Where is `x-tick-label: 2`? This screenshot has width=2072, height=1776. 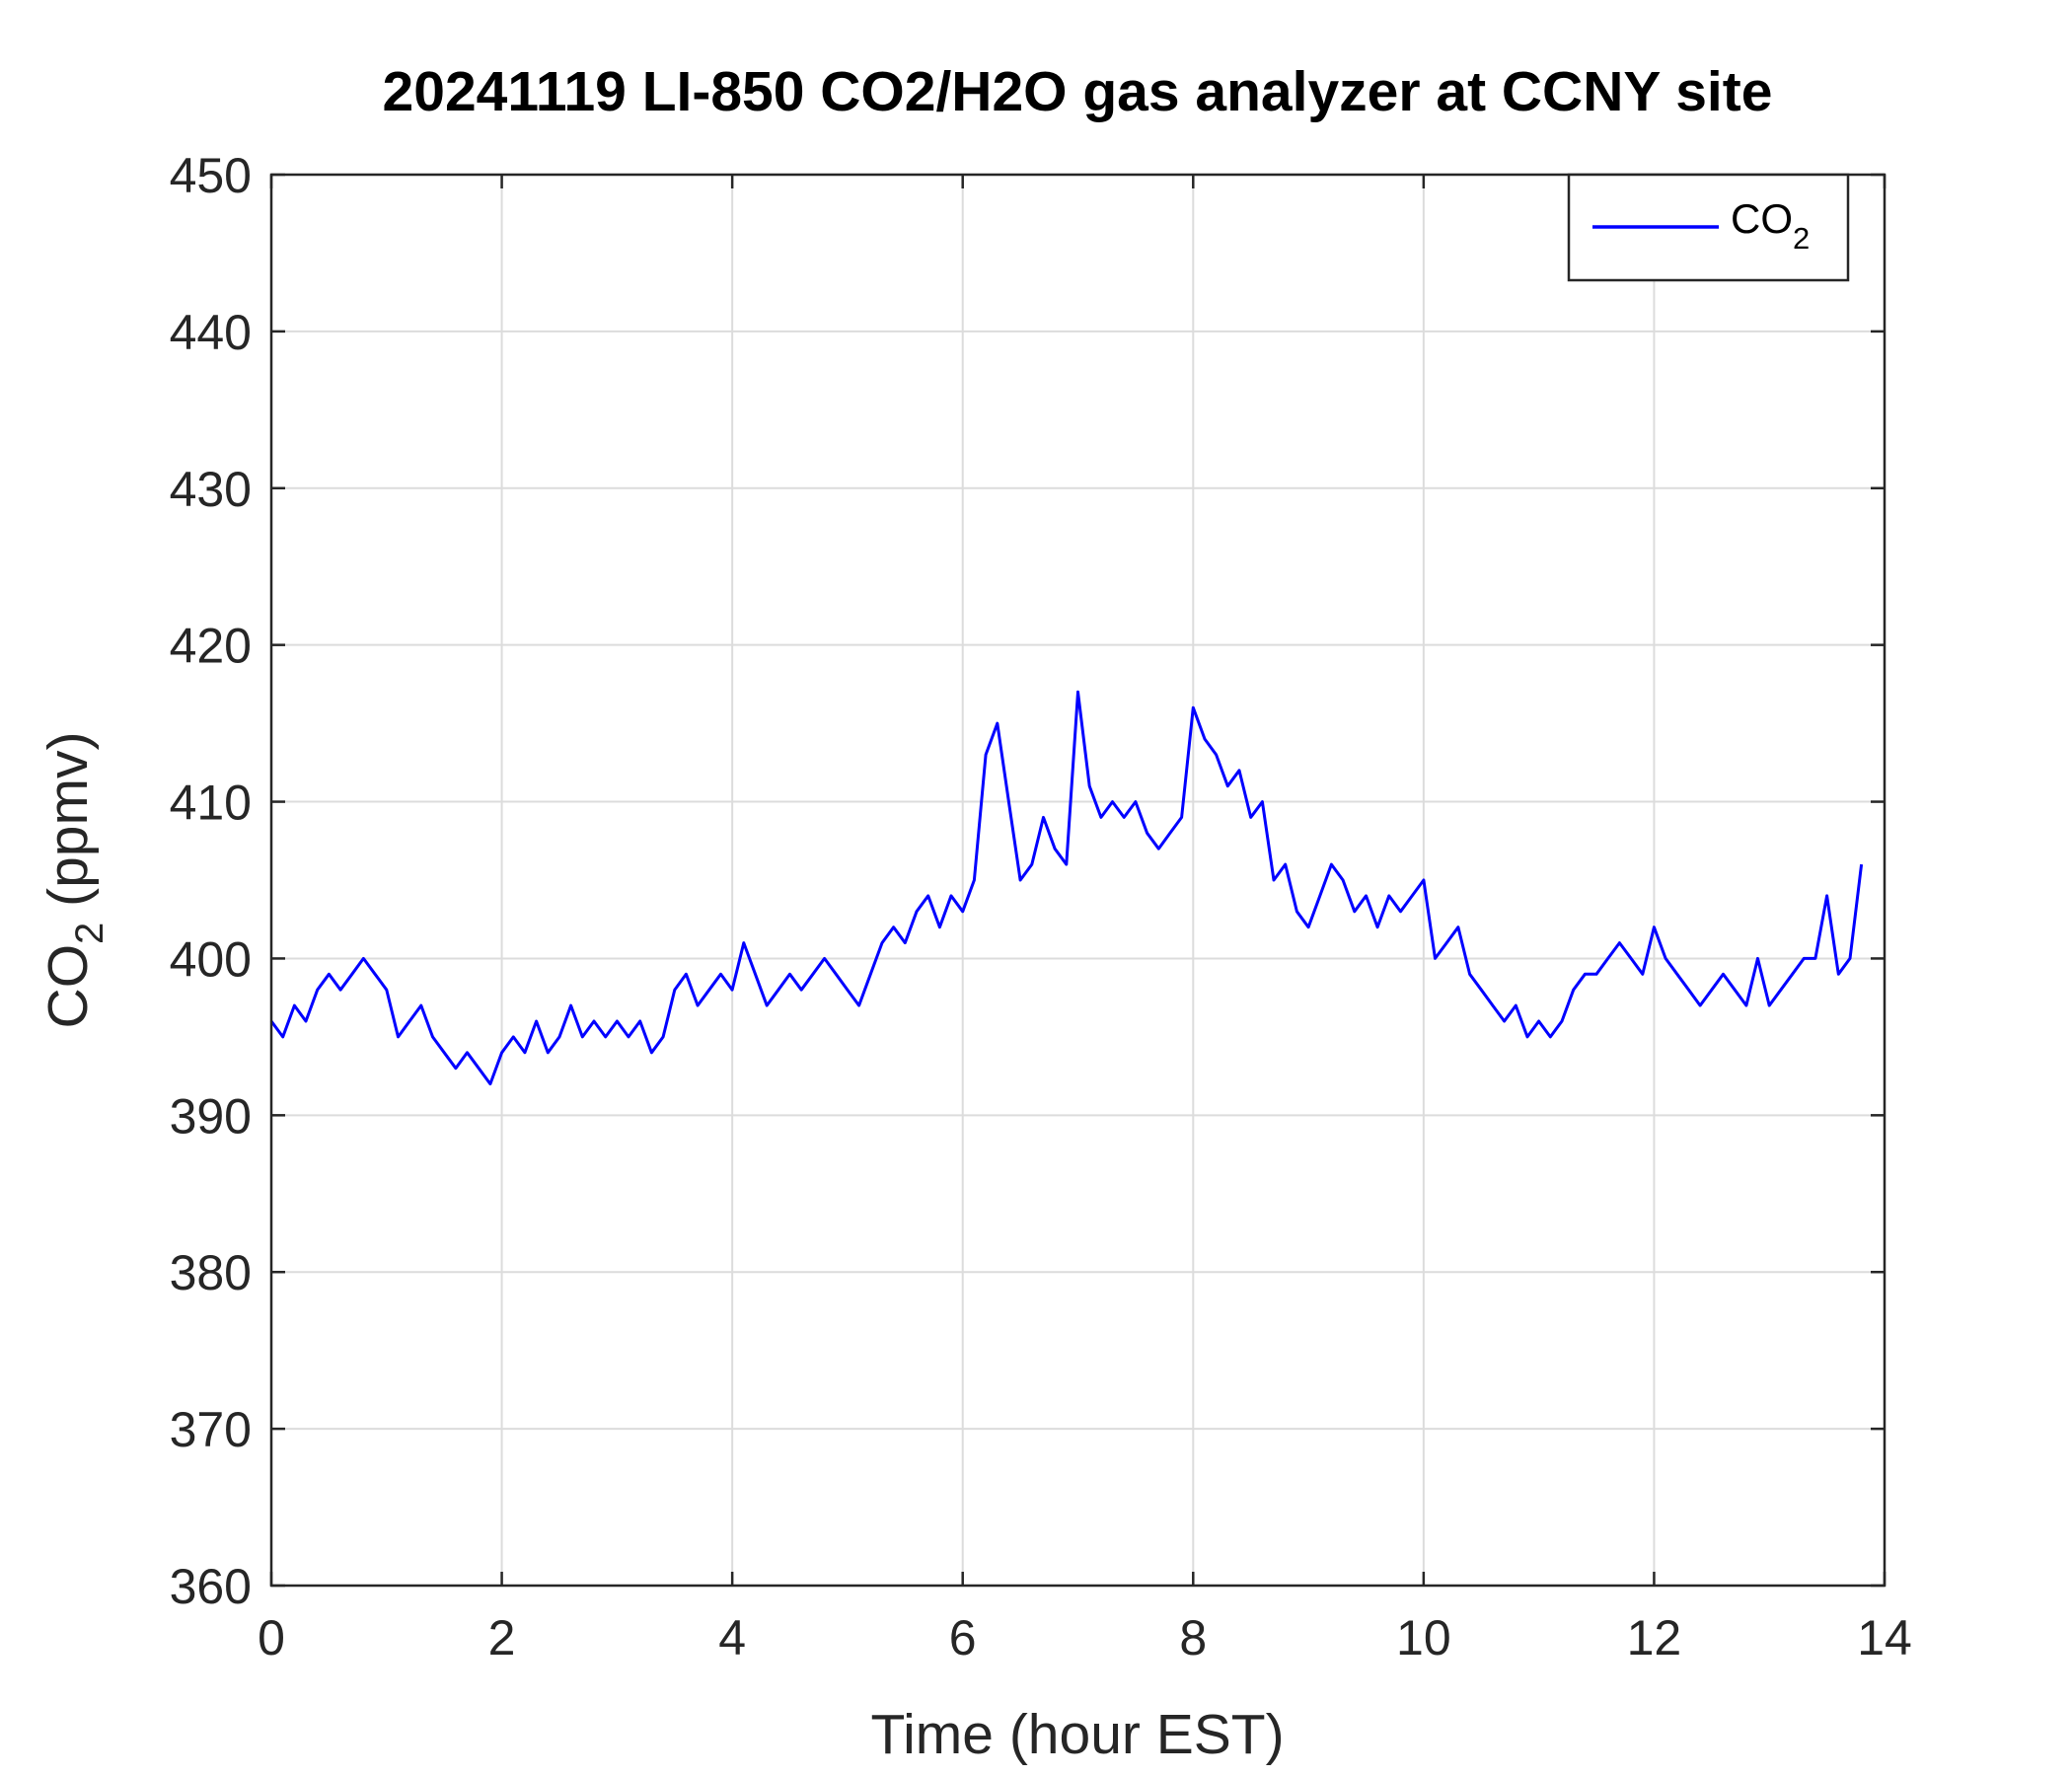 x-tick-label: 2 is located at coordinates (502, 1638).